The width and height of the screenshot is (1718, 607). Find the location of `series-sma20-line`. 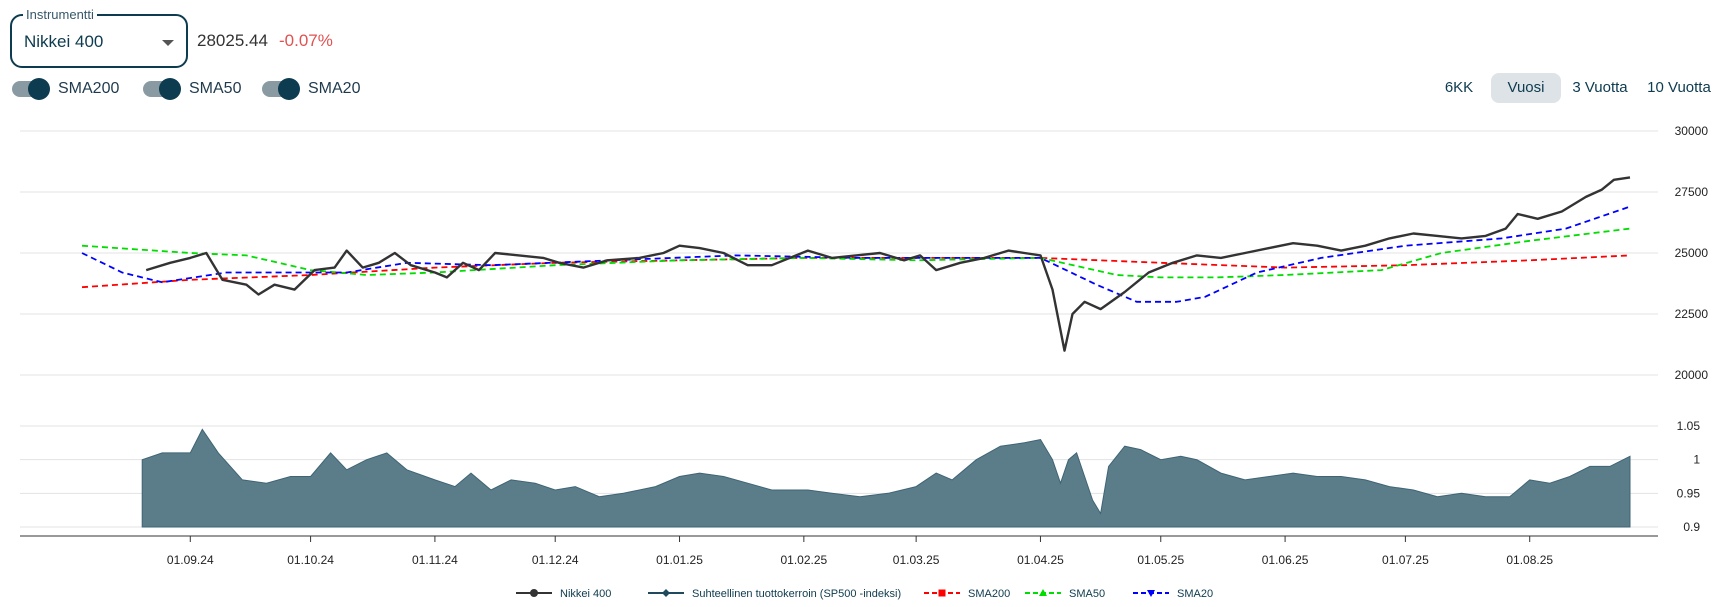

series-sma20-line is located at coordinates (856, 254).